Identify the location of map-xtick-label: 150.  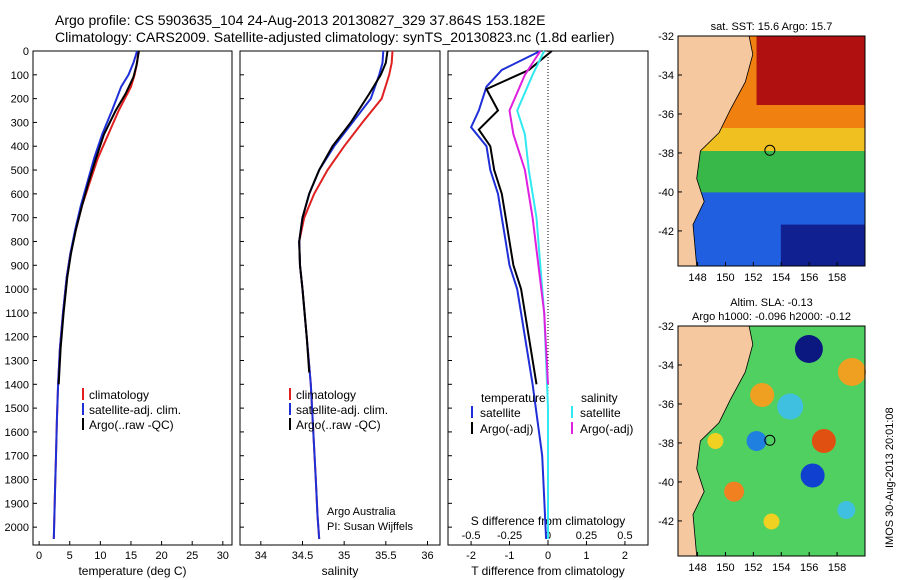
(725, 568).